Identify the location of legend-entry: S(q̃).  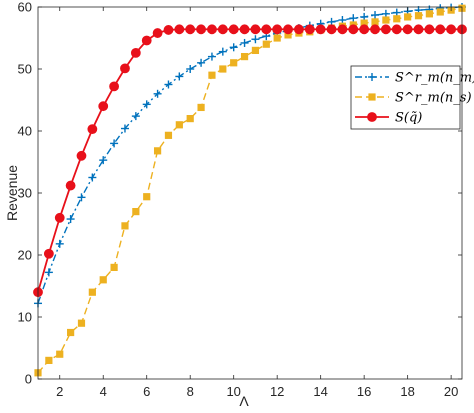
(388, 118).